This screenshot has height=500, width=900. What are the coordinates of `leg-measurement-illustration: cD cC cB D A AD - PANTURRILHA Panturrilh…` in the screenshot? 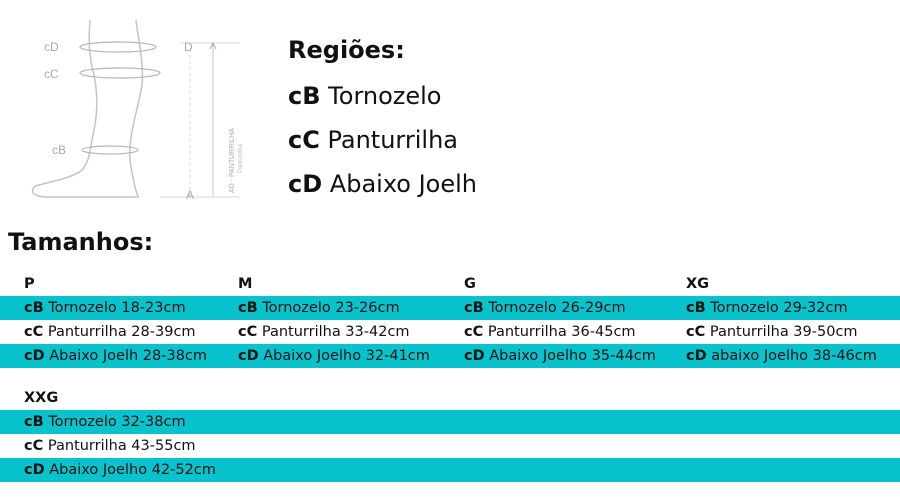 It's located at (137, 110).